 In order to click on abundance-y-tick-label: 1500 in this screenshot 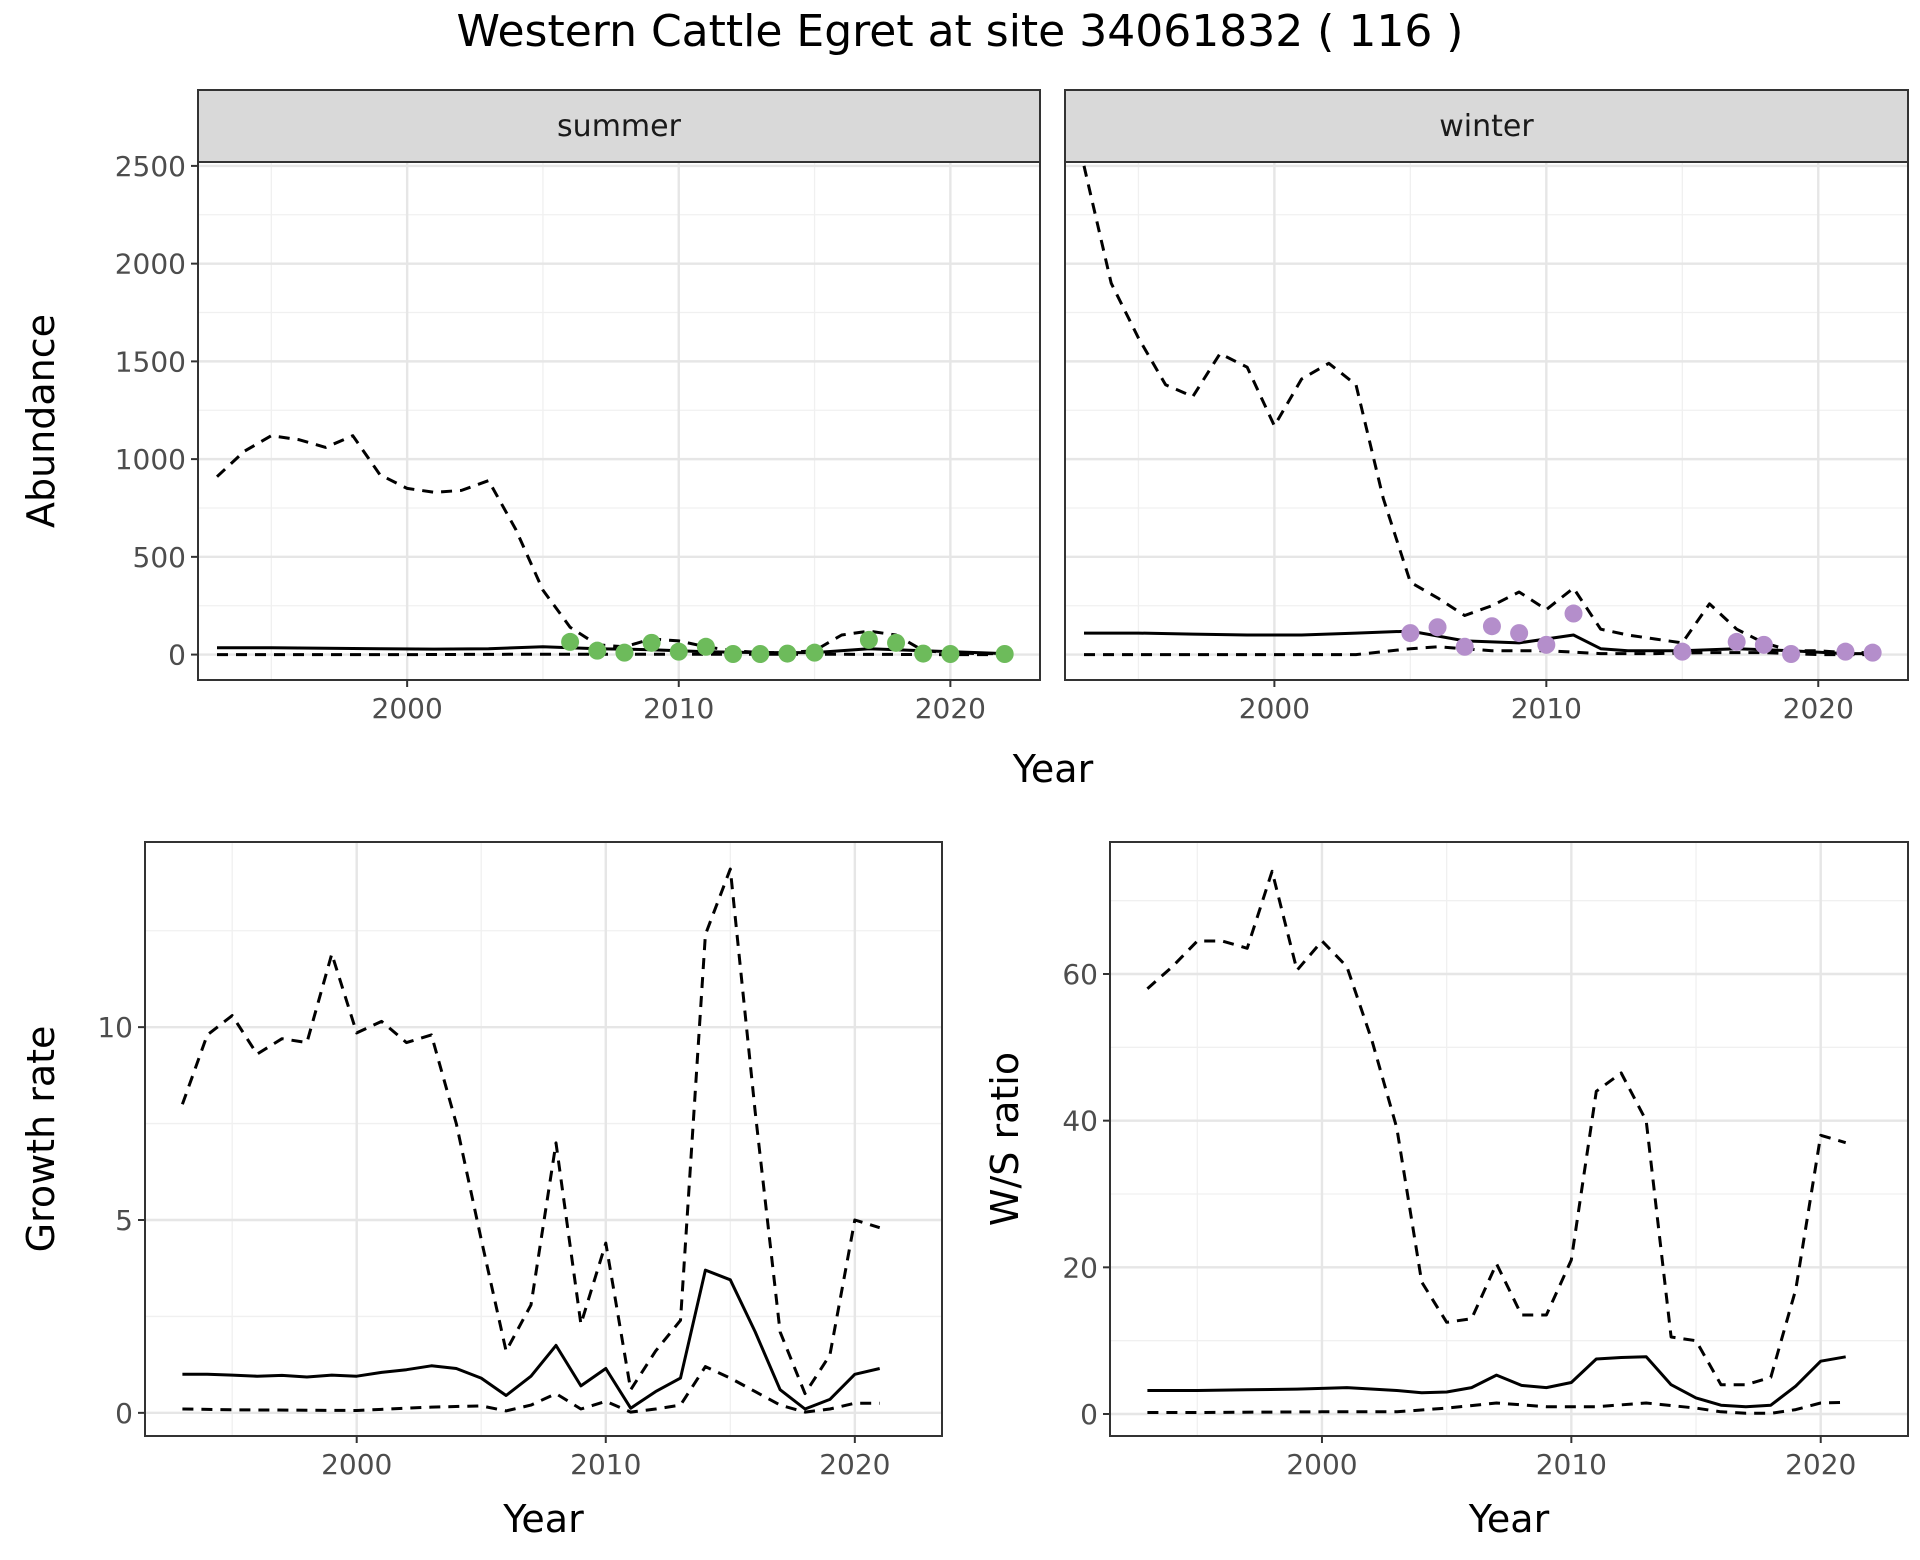, I will do `click(150, 361)`.